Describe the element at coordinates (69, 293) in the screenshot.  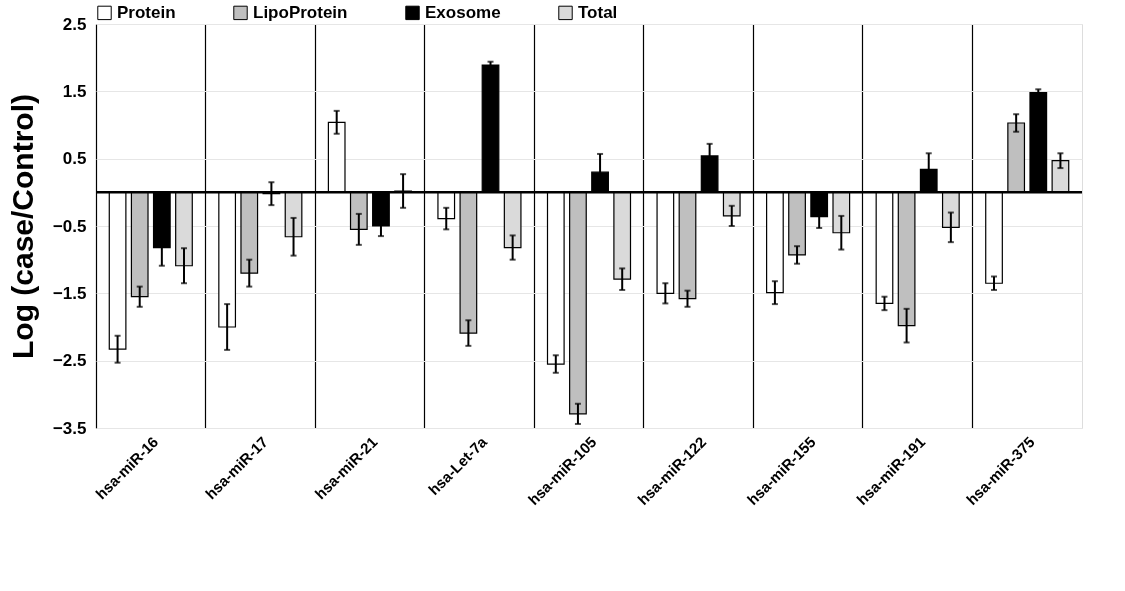
I see `y-tick-label: −1.5` at that location.